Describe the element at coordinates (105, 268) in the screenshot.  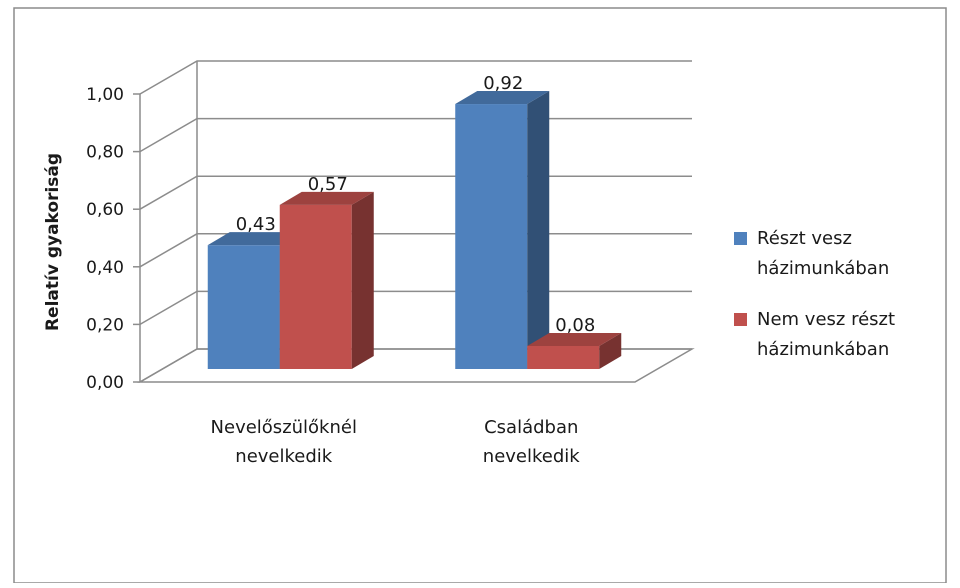
I see `y-tick-label: 0,40` at that location.